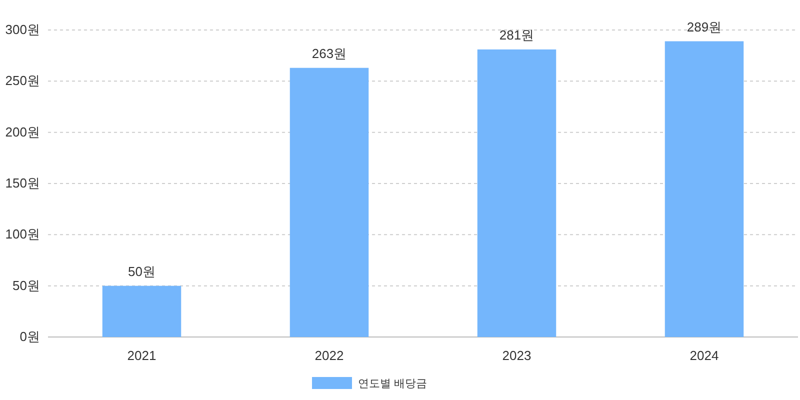 The image size is (800, 400). I want to click on data-label: 50원, so click(142, 271).